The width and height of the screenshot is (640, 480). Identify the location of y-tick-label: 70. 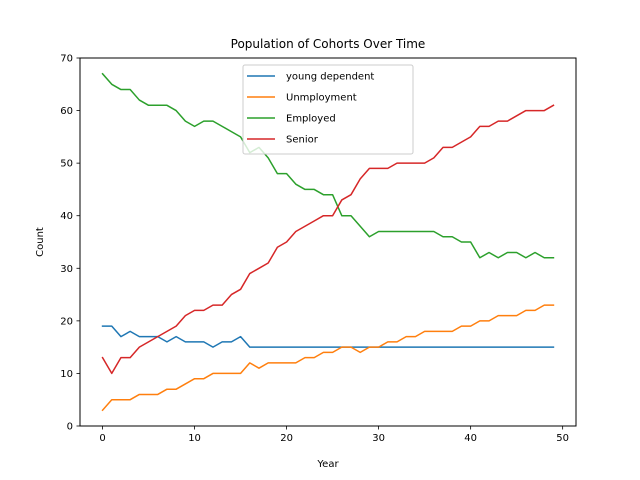
(66, 59).